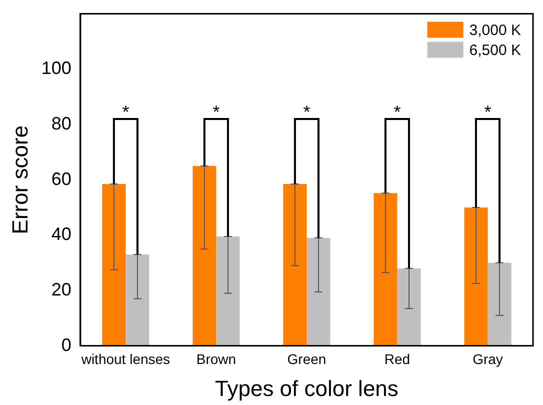 The image size is (543, 405). What do you see at coordinates (61, 289) in the screenshot?
I see `y-tick-label: 20` at bounding box center [61, 289].